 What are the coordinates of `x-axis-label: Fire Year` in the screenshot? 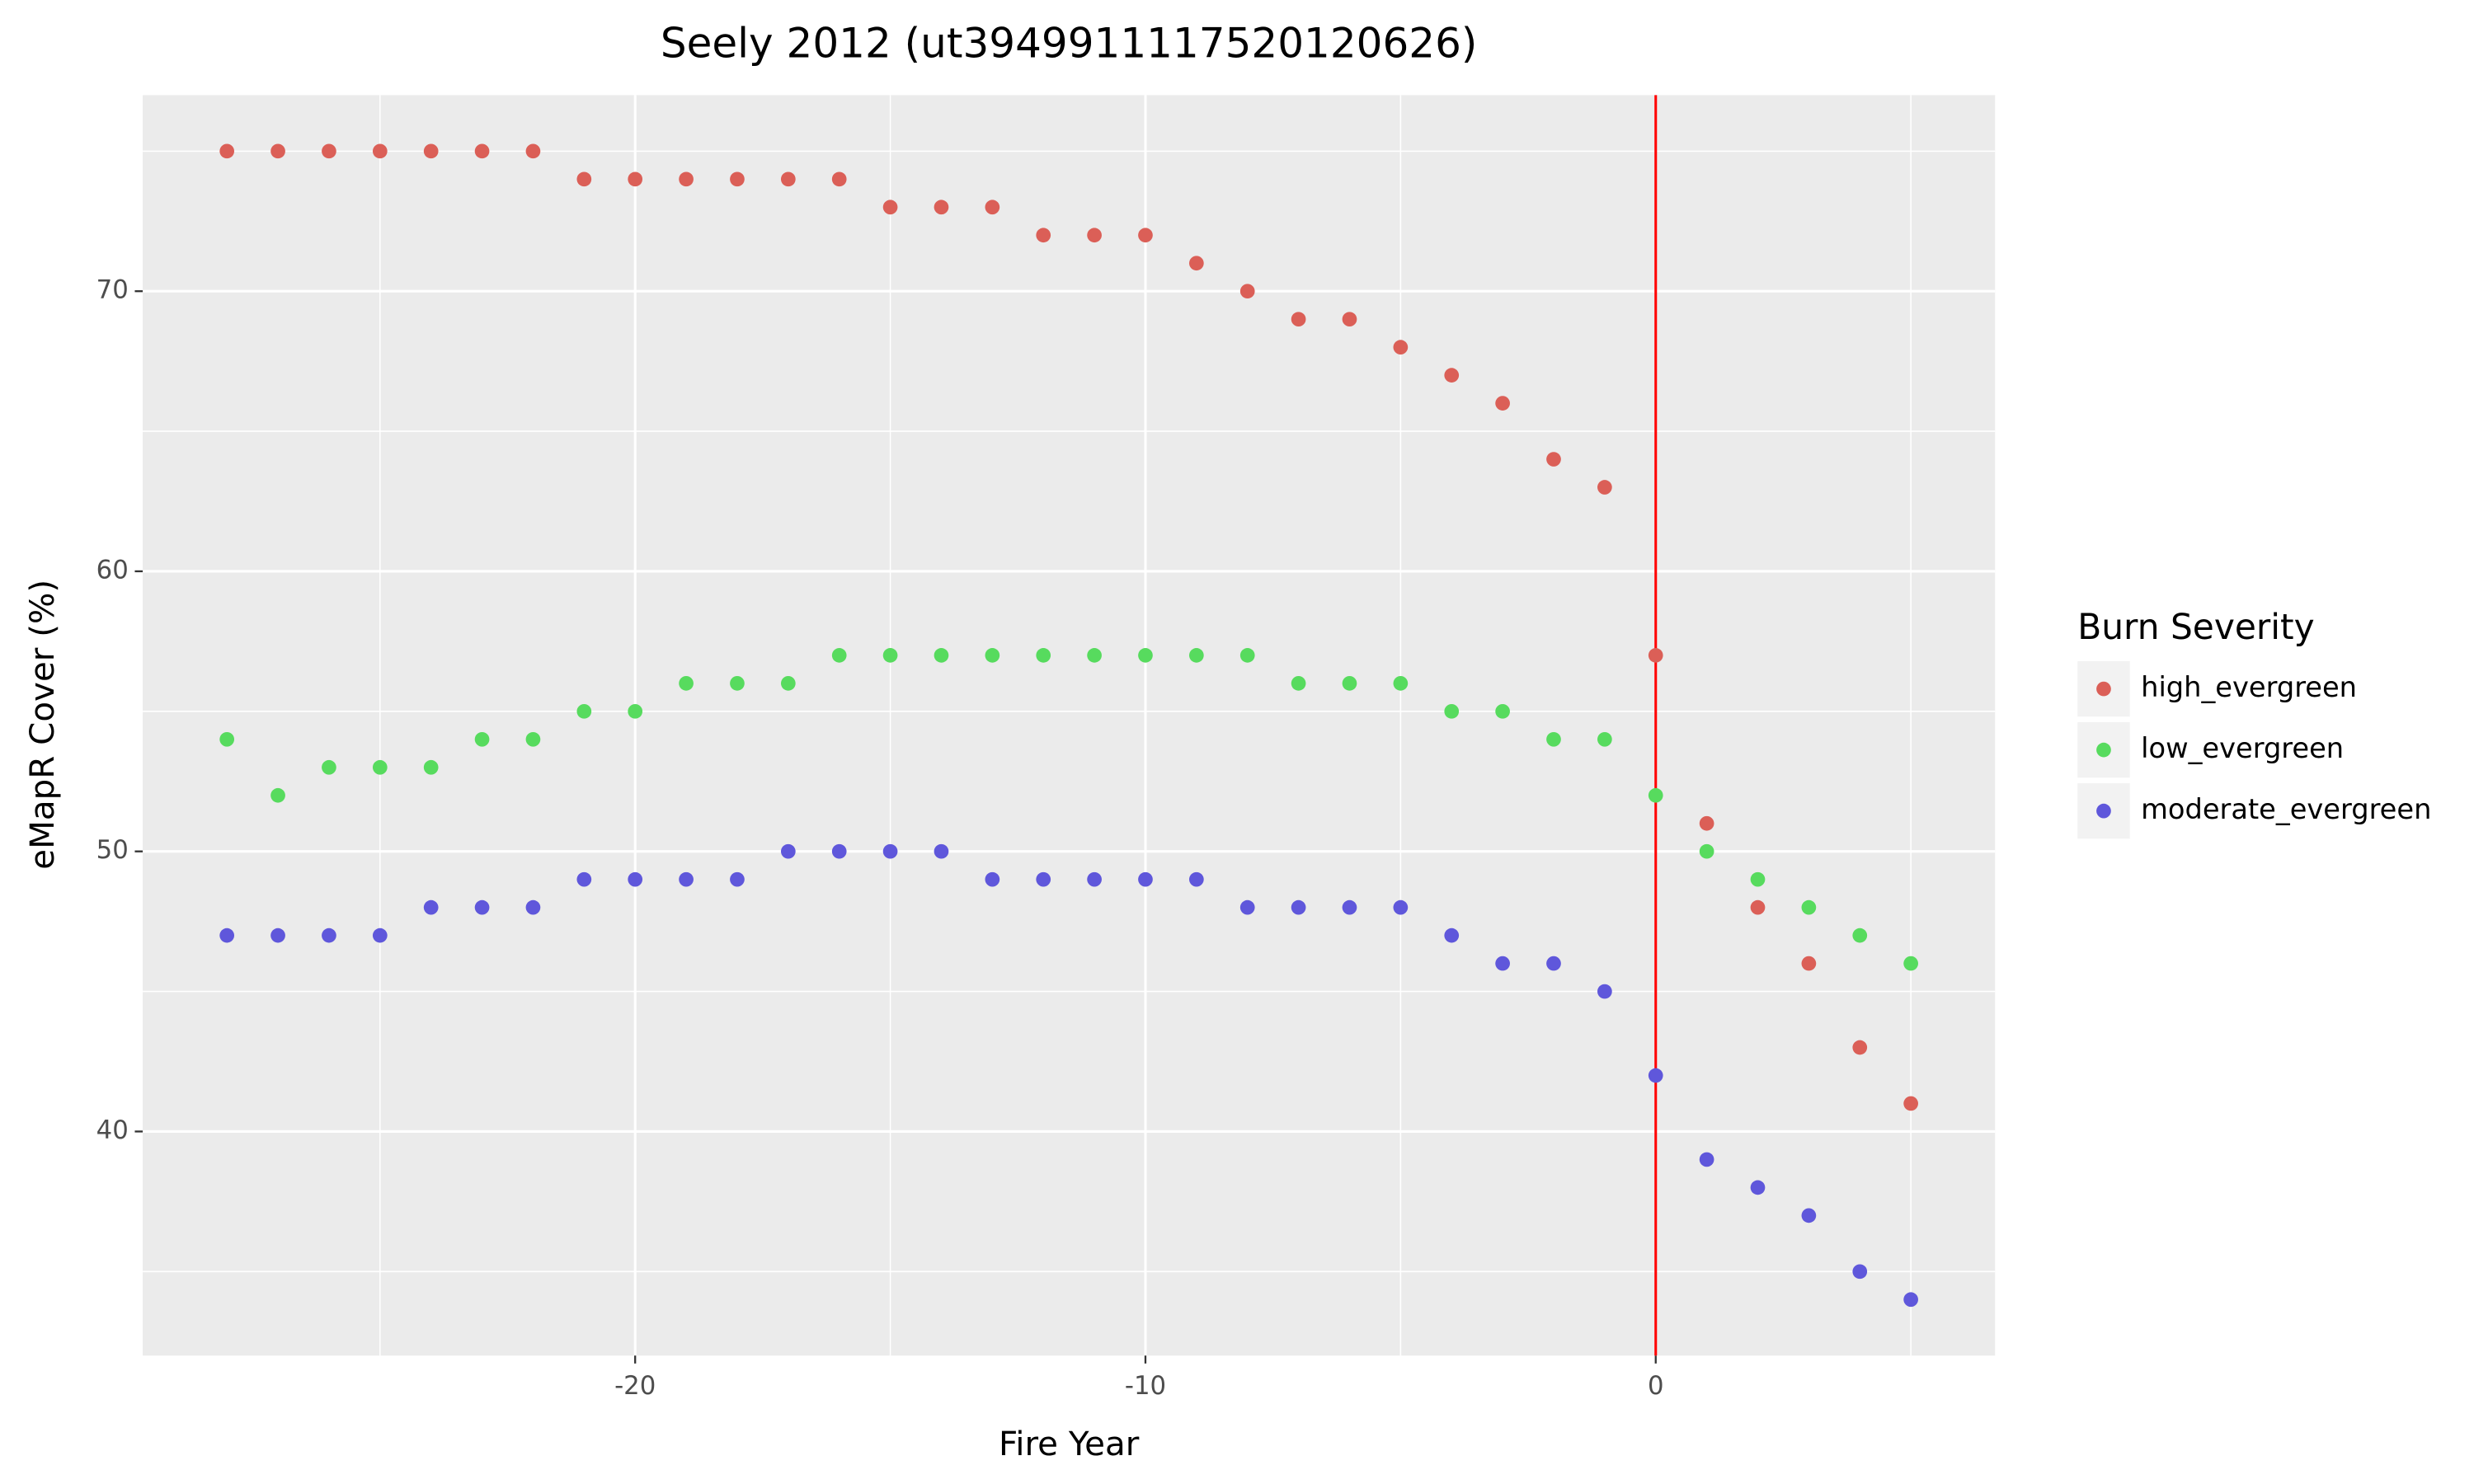 It's located at (1069, 1444).